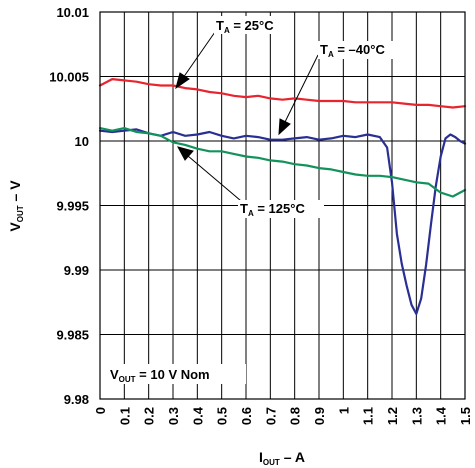  What do you see at coordinates (182, 81) in the screenshot?
I see `arrow-ta25-head` at bounding box center [182, 81].